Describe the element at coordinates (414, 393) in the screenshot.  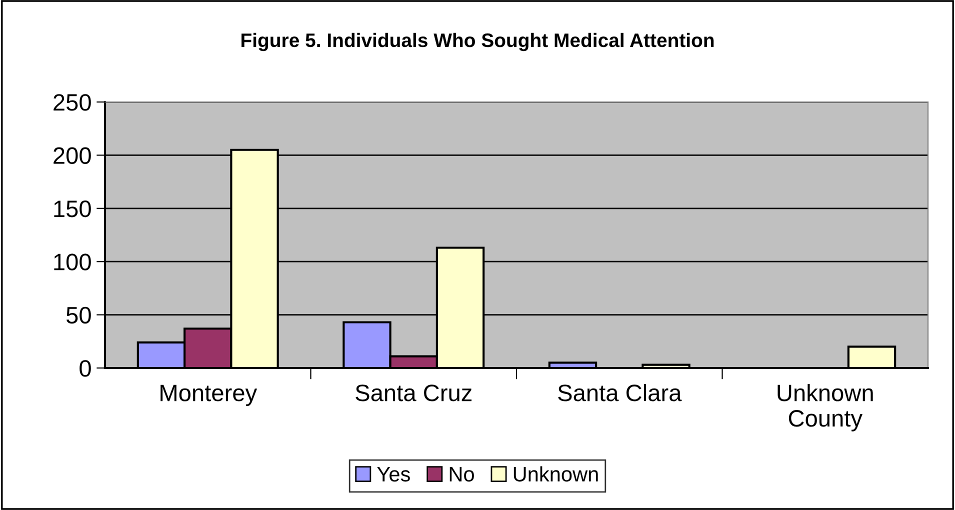
I see `x-tick-label: Santa Cruz` at that location.